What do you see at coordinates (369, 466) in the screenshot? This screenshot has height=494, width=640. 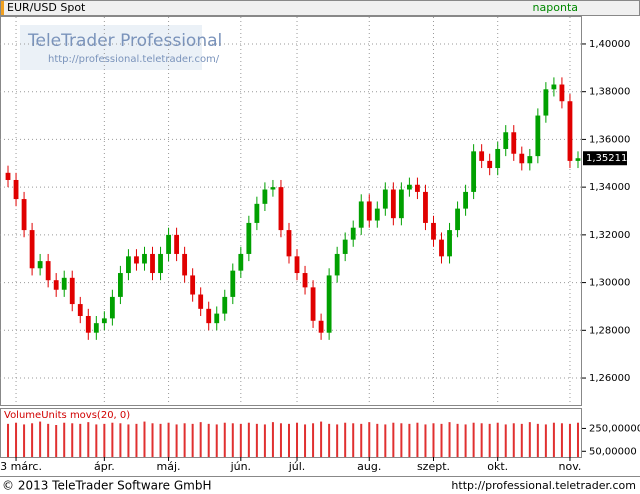 I see `x-tick-label: aug.` at bounding box center [369, 466].